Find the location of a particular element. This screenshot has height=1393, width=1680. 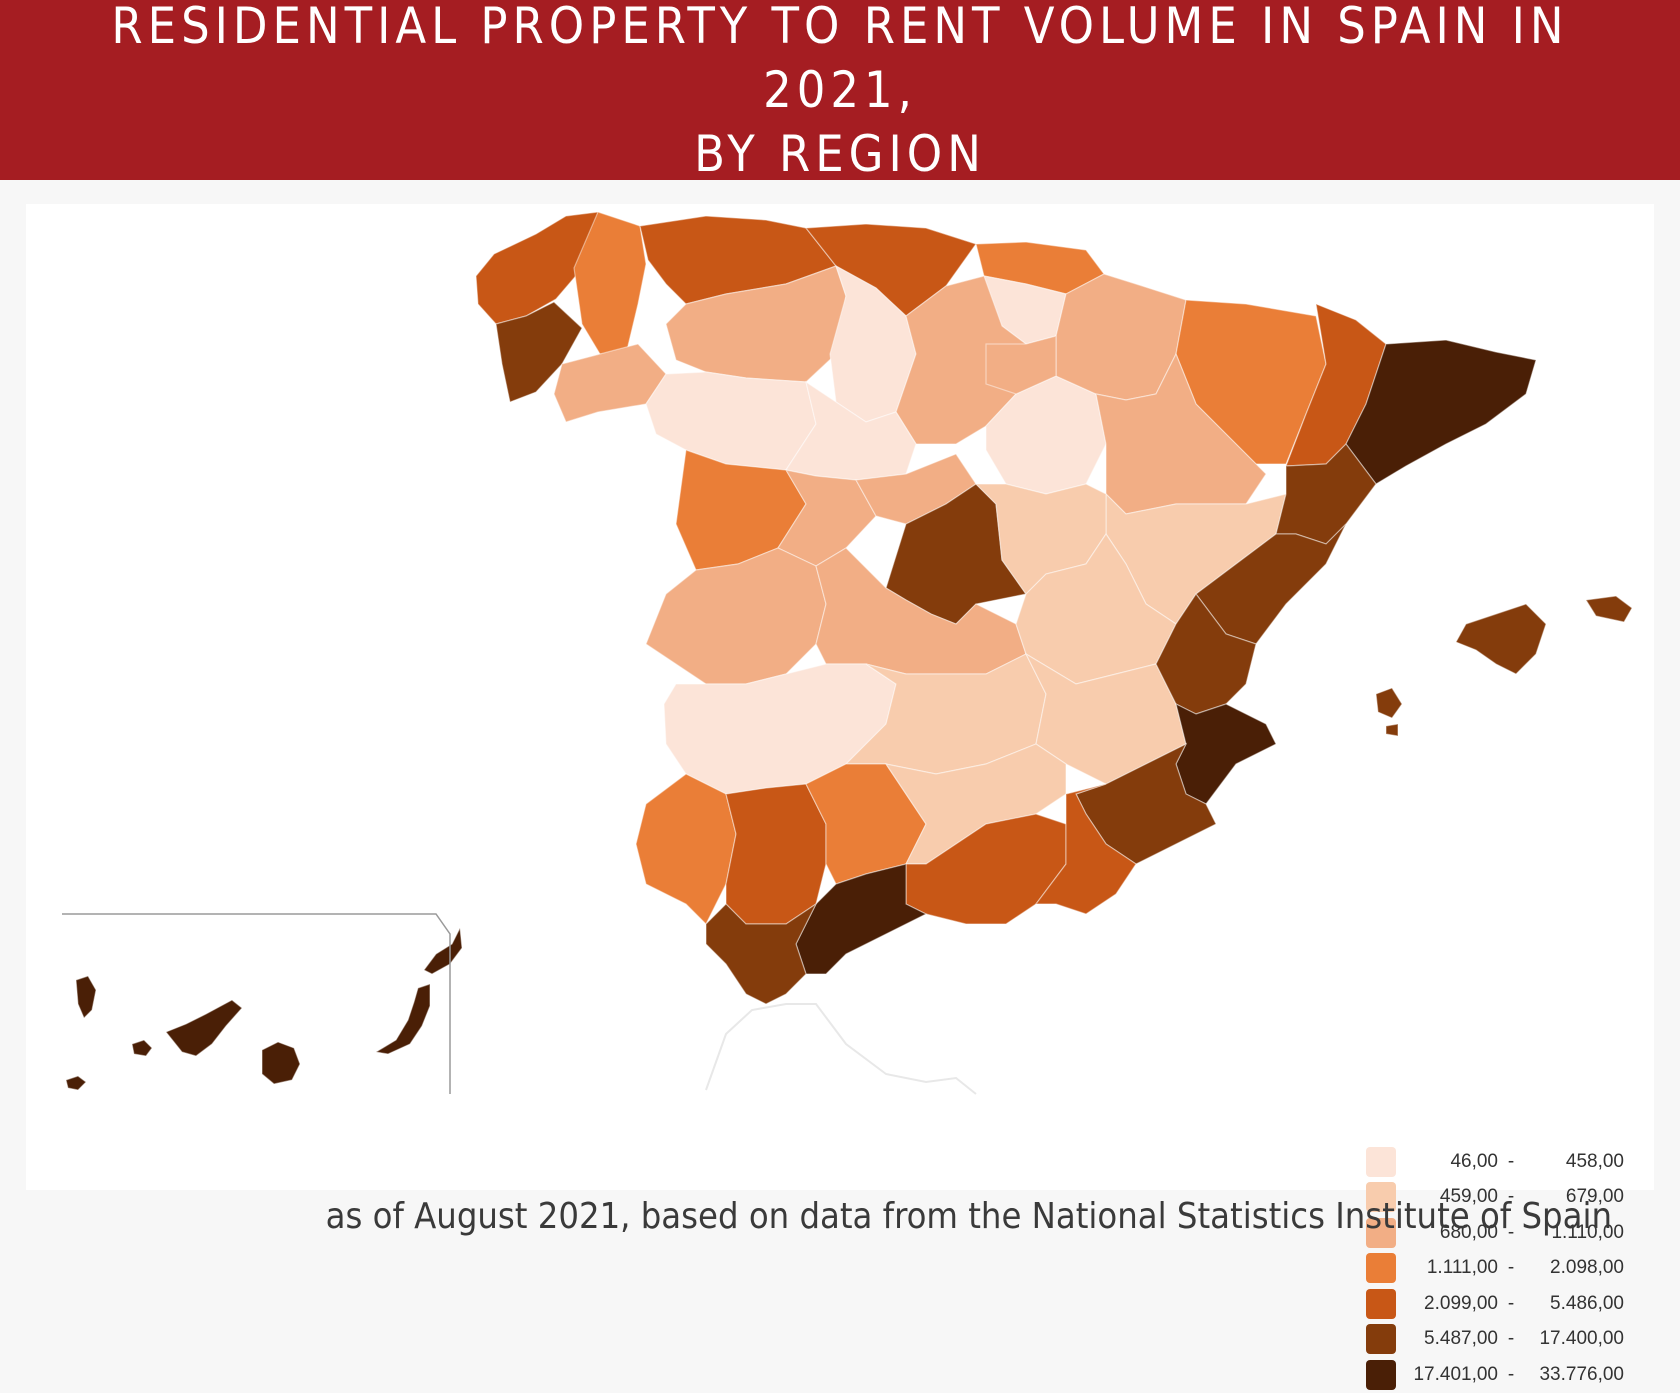

map-title-line-2: BY REGION is located at coordinates (840, 154).